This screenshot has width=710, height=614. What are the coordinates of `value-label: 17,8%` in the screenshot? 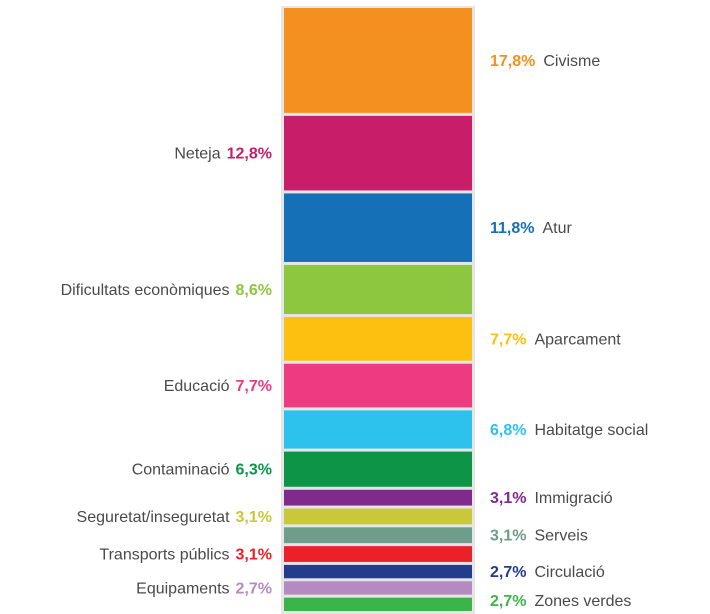 It's located at (512, 61).